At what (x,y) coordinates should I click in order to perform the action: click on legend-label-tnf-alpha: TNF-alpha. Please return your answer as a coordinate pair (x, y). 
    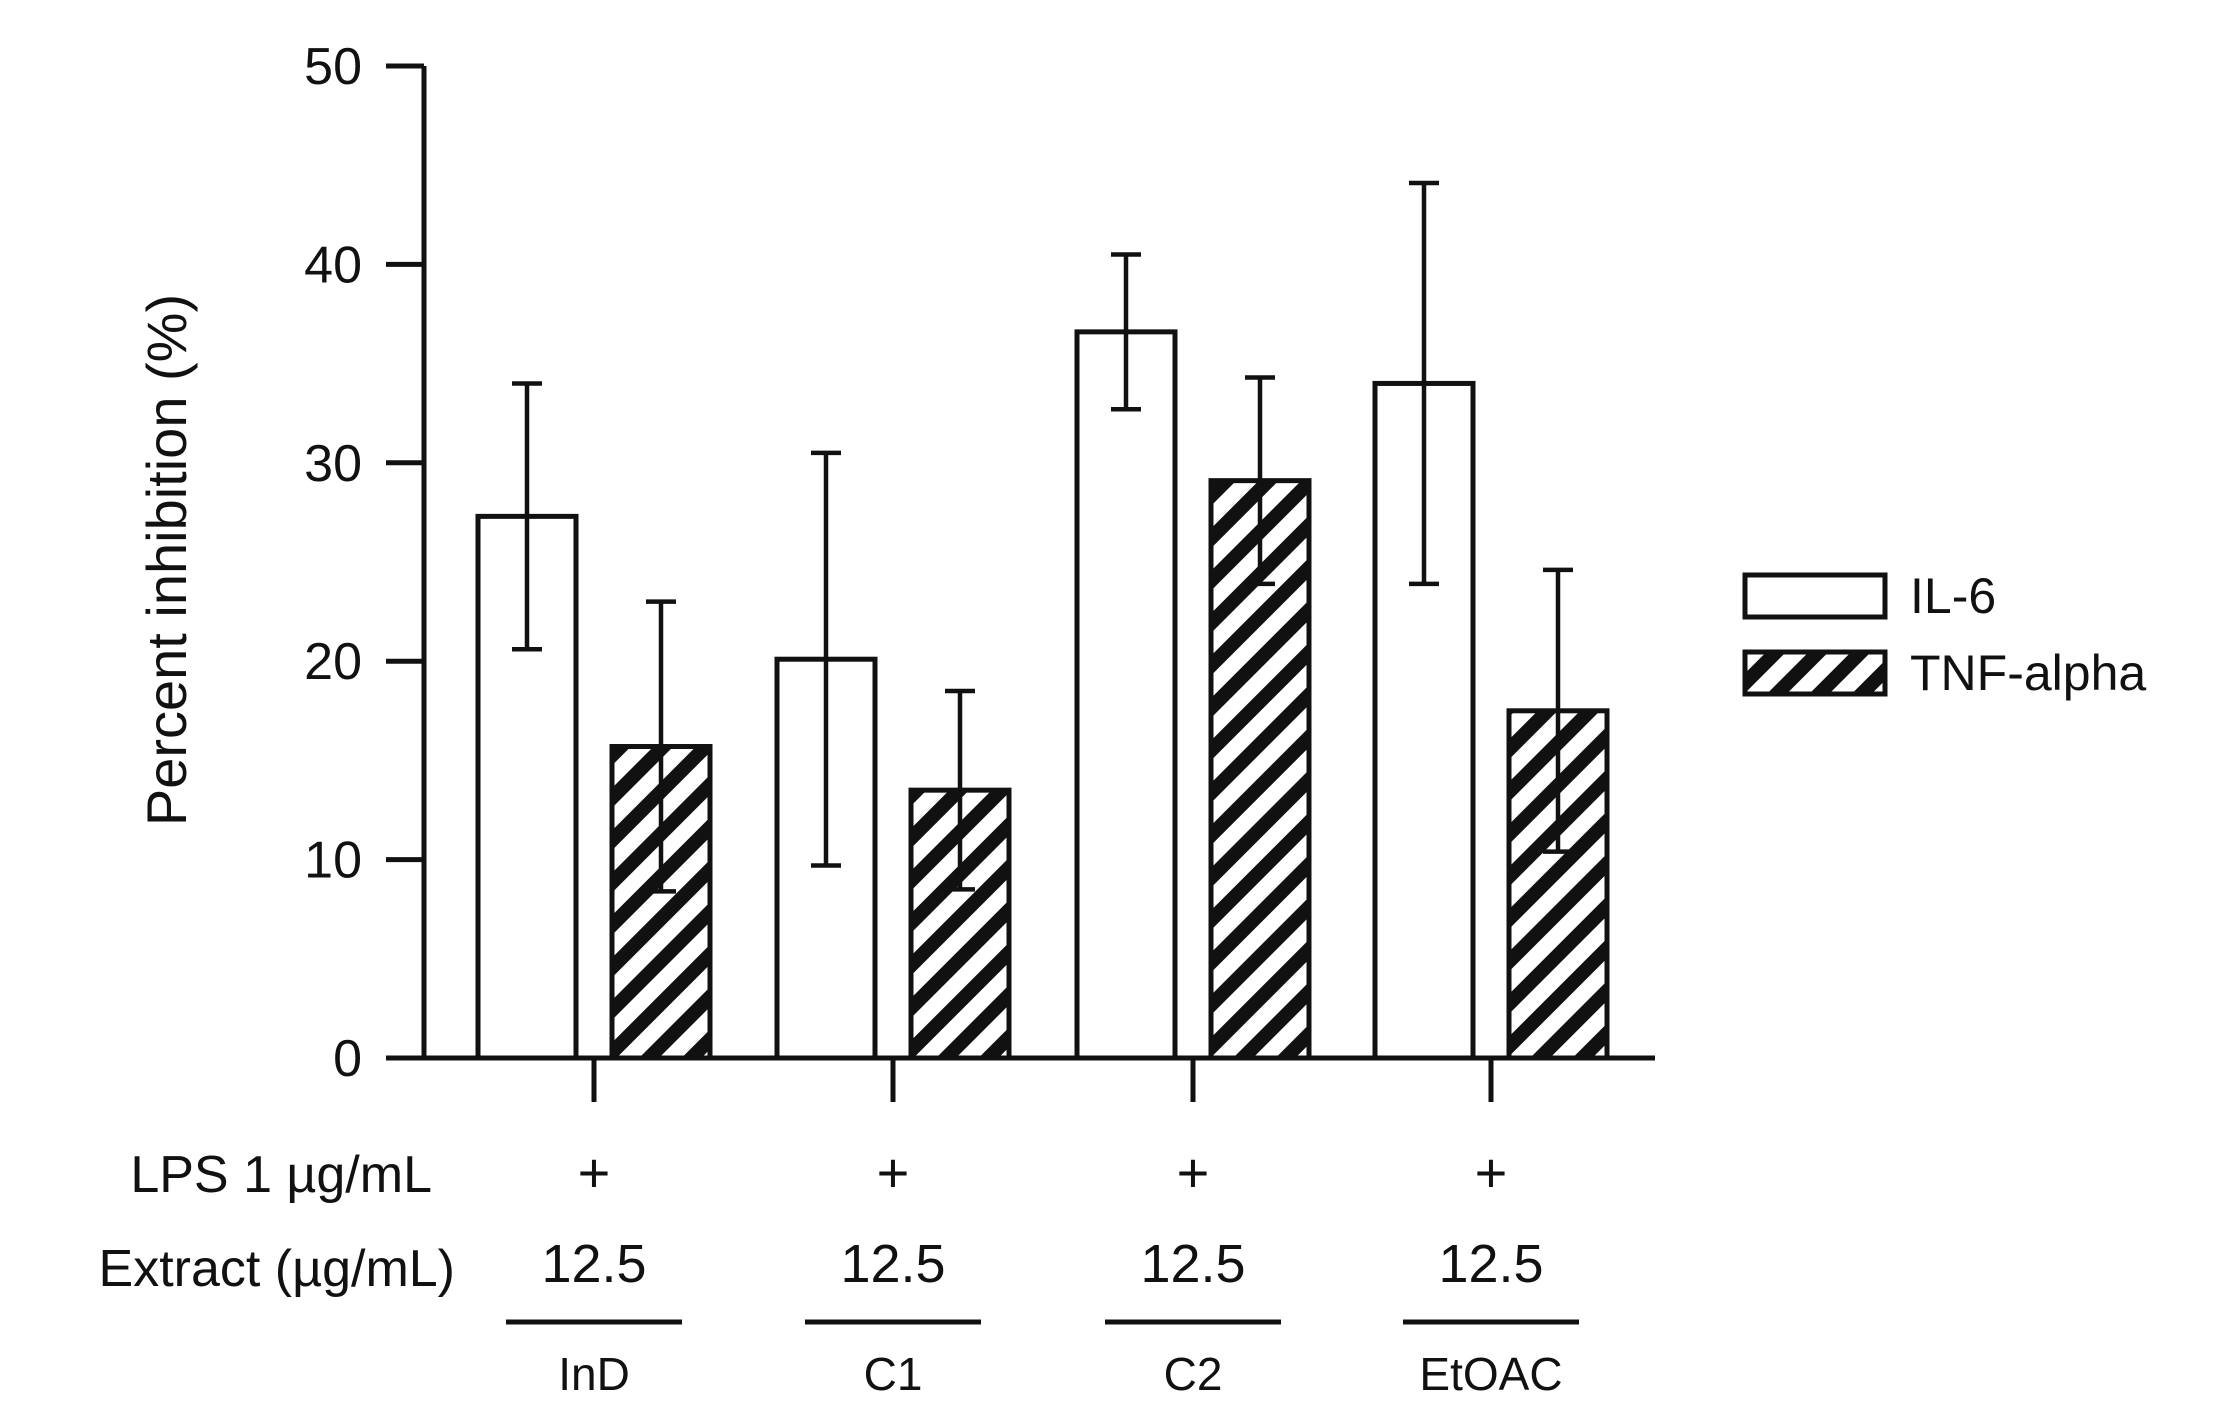
    Looking at the image, I should click on (2028, 673).